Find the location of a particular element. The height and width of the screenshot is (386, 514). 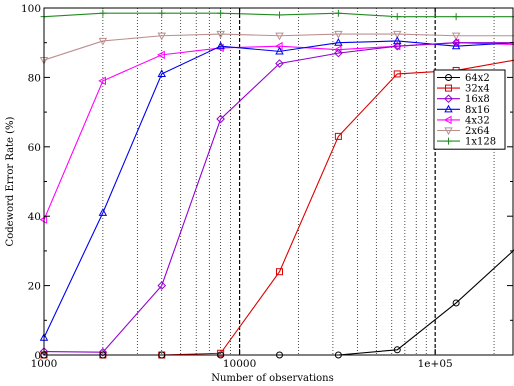

y-tick-label: 80 is located at coordinates (34, 78).